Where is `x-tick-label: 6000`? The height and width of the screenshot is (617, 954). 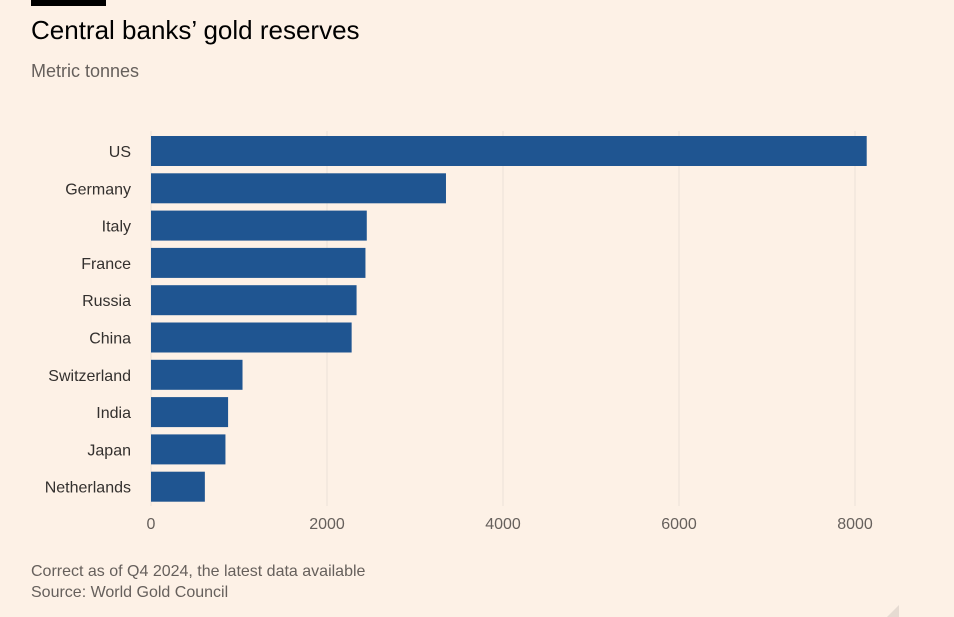 x-tick-label: 6000 is located at coordinates (679, 524).